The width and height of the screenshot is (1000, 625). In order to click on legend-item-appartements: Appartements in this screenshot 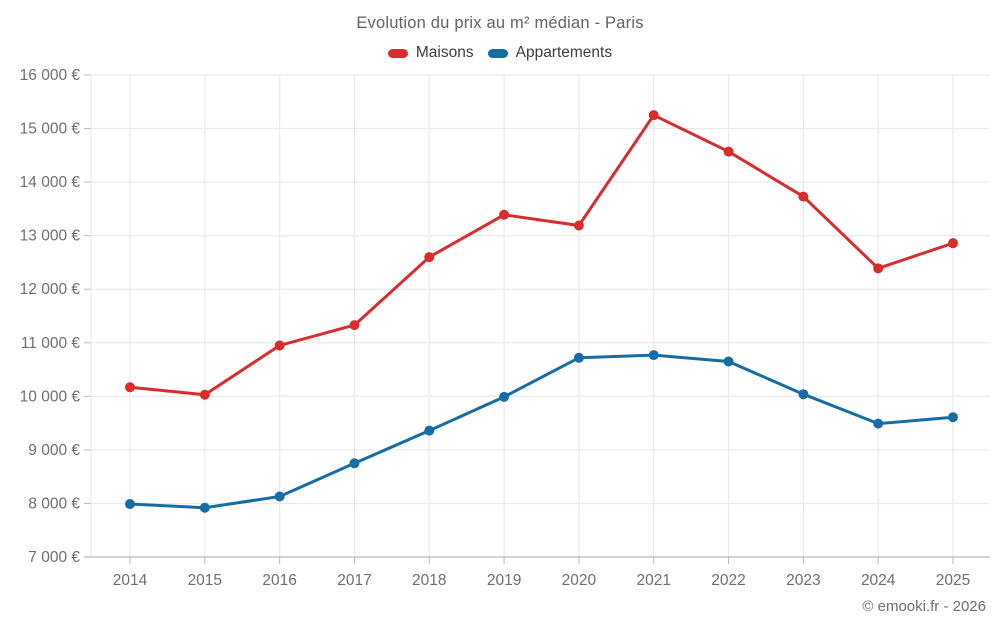, I will do `click(550, 53)`.